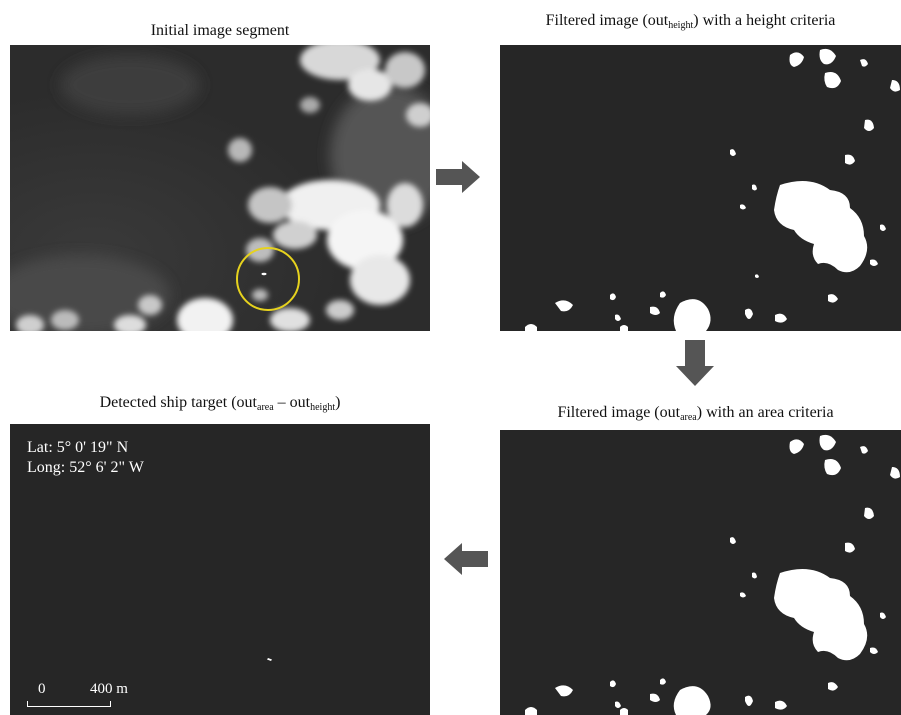  Describe the element at coordinates (69, 704) in the screenshot. I see `scale-bar` at that location.